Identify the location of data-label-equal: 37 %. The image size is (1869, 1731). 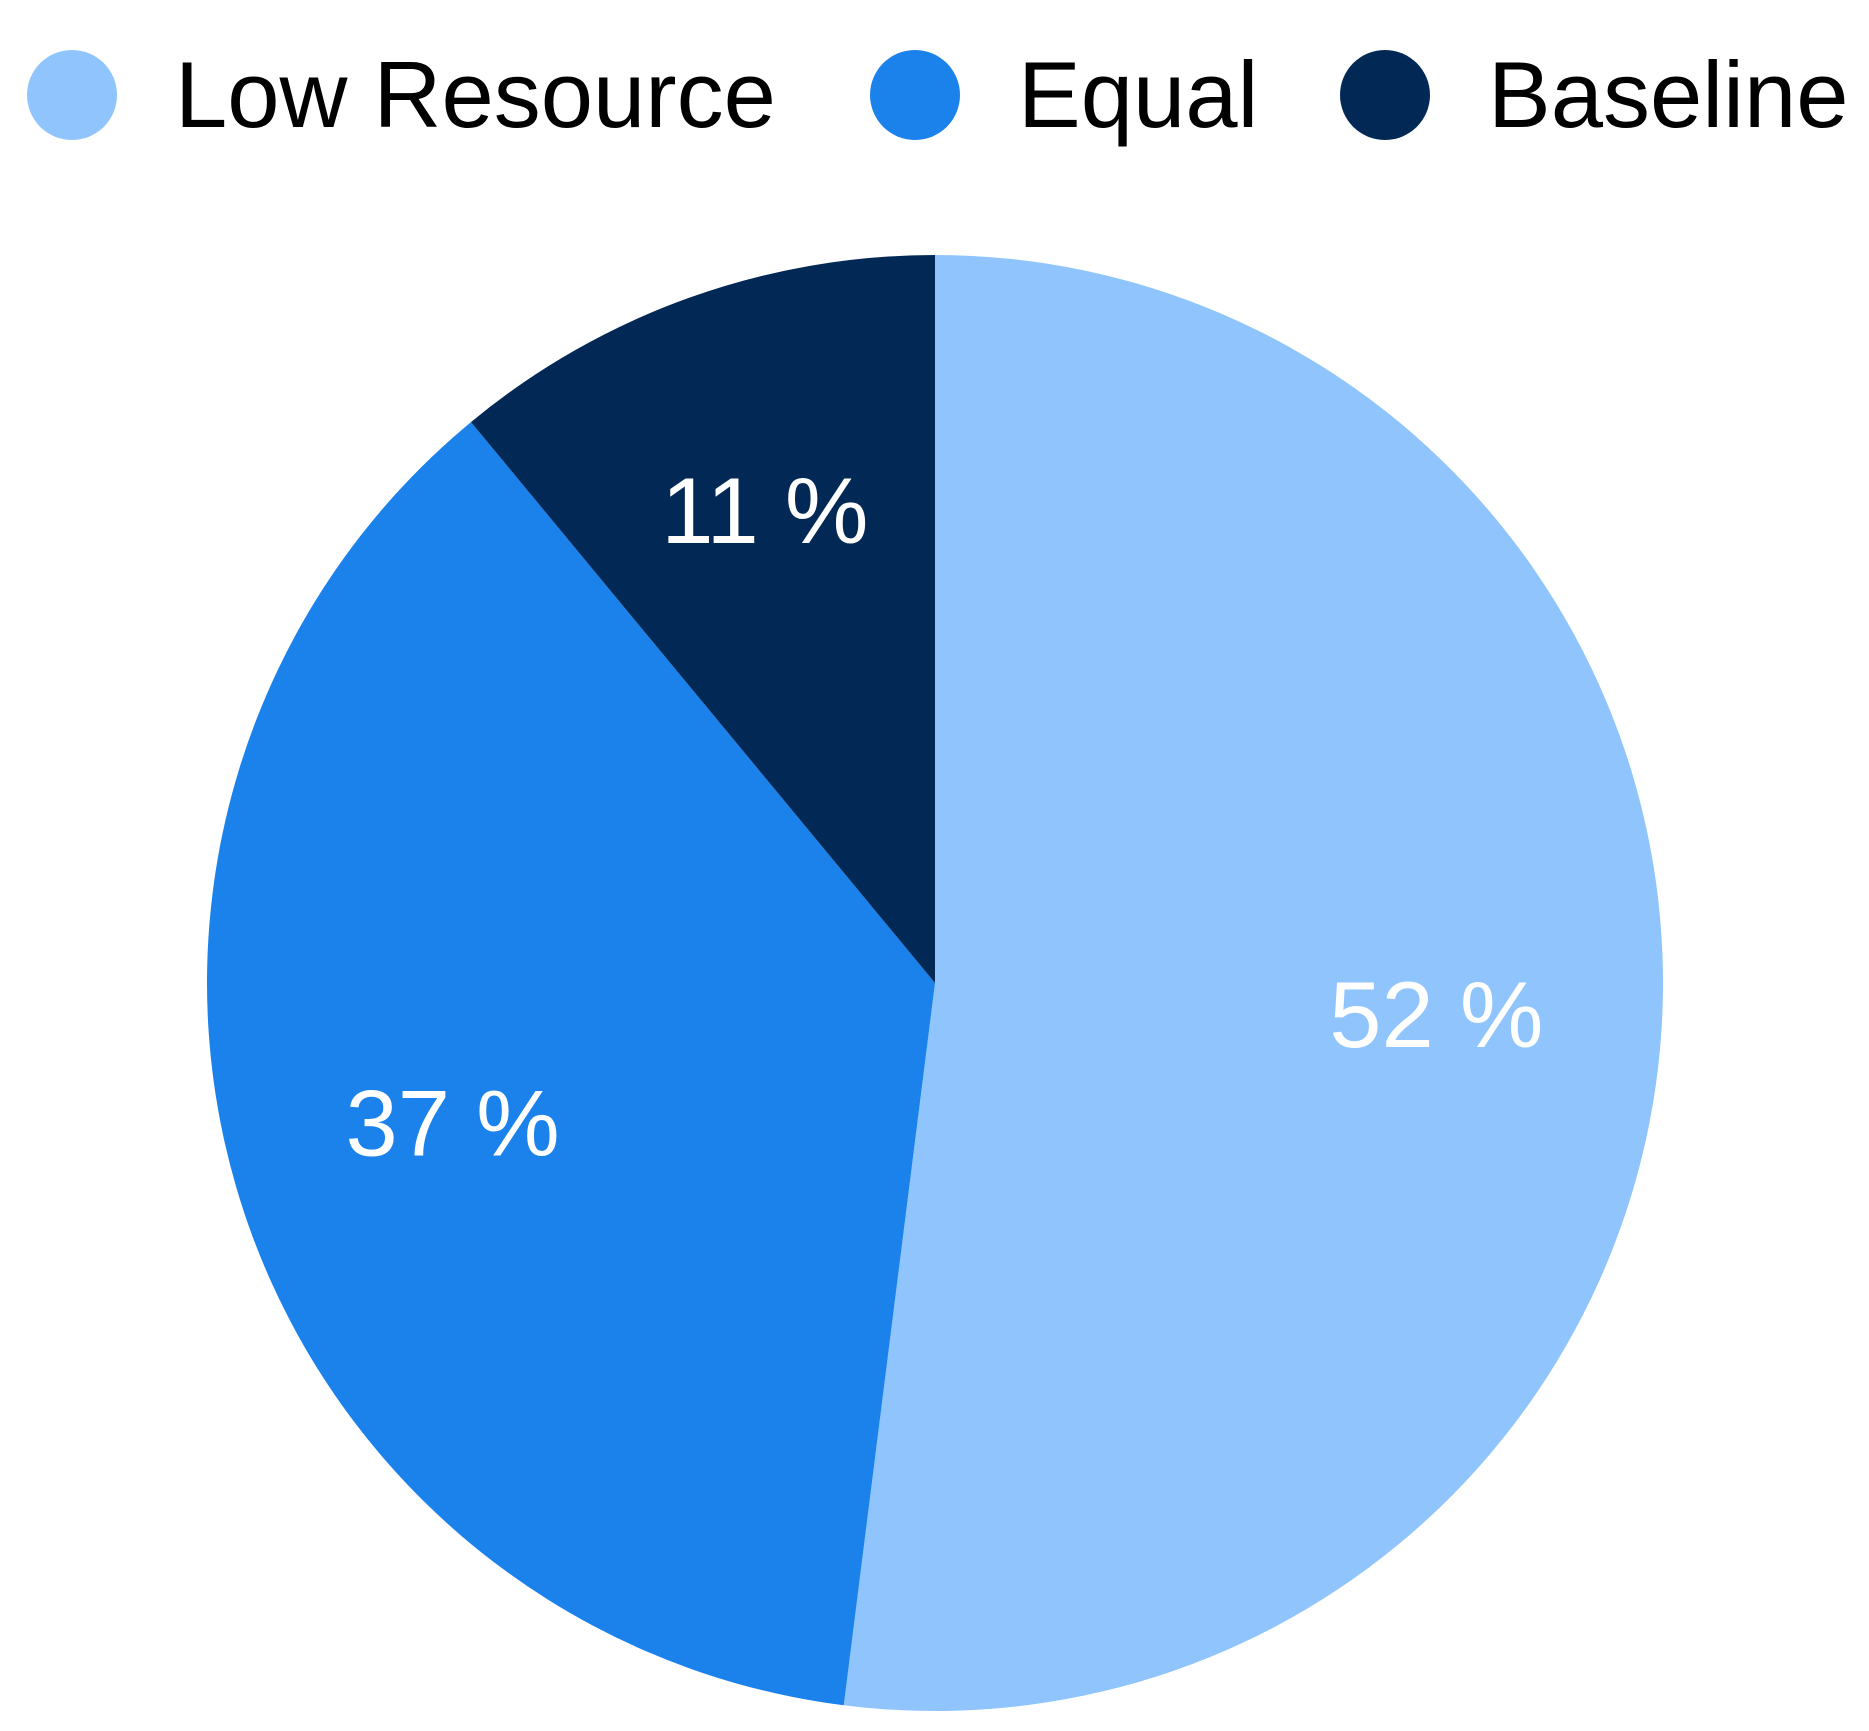
(452, 1123).